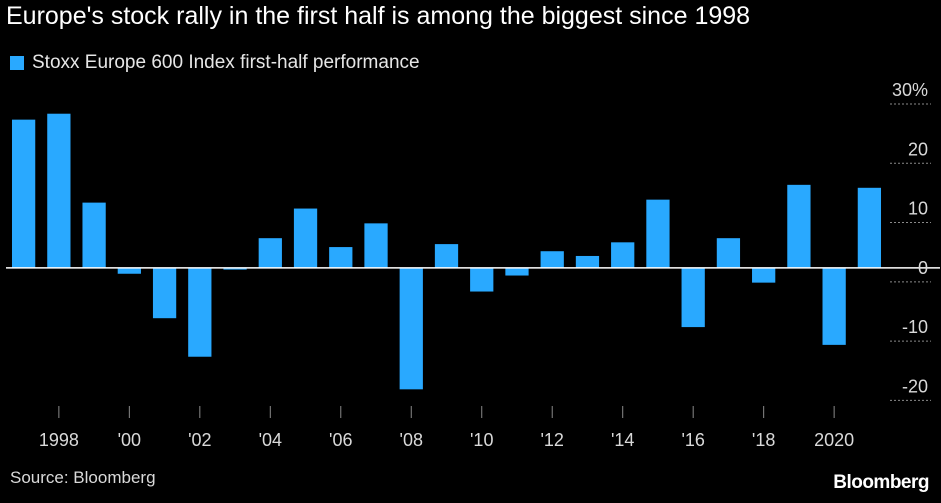 The height and width of the screenshot is (503, 941). What do you see at coordinates (270, 253) in the screenshot?
I see `bar-2004` at bounding box center [270, 253].